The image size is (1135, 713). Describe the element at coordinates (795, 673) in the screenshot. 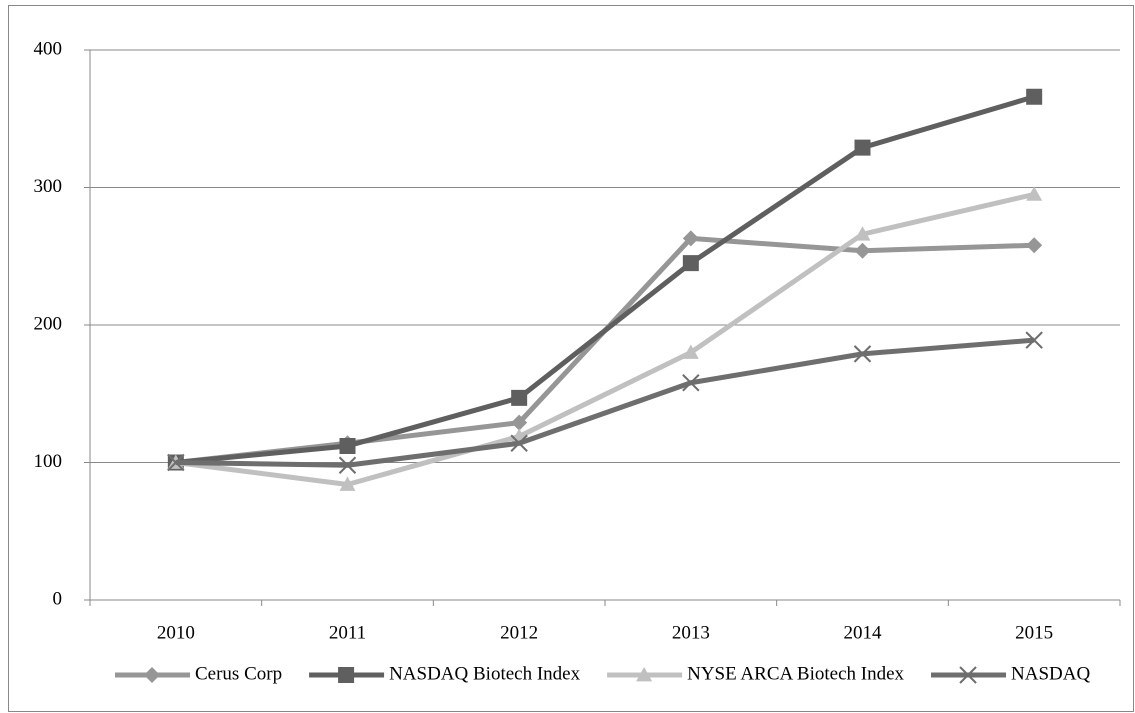

I see `legend-label: NYSE ARCA Biotech Index` at that location.